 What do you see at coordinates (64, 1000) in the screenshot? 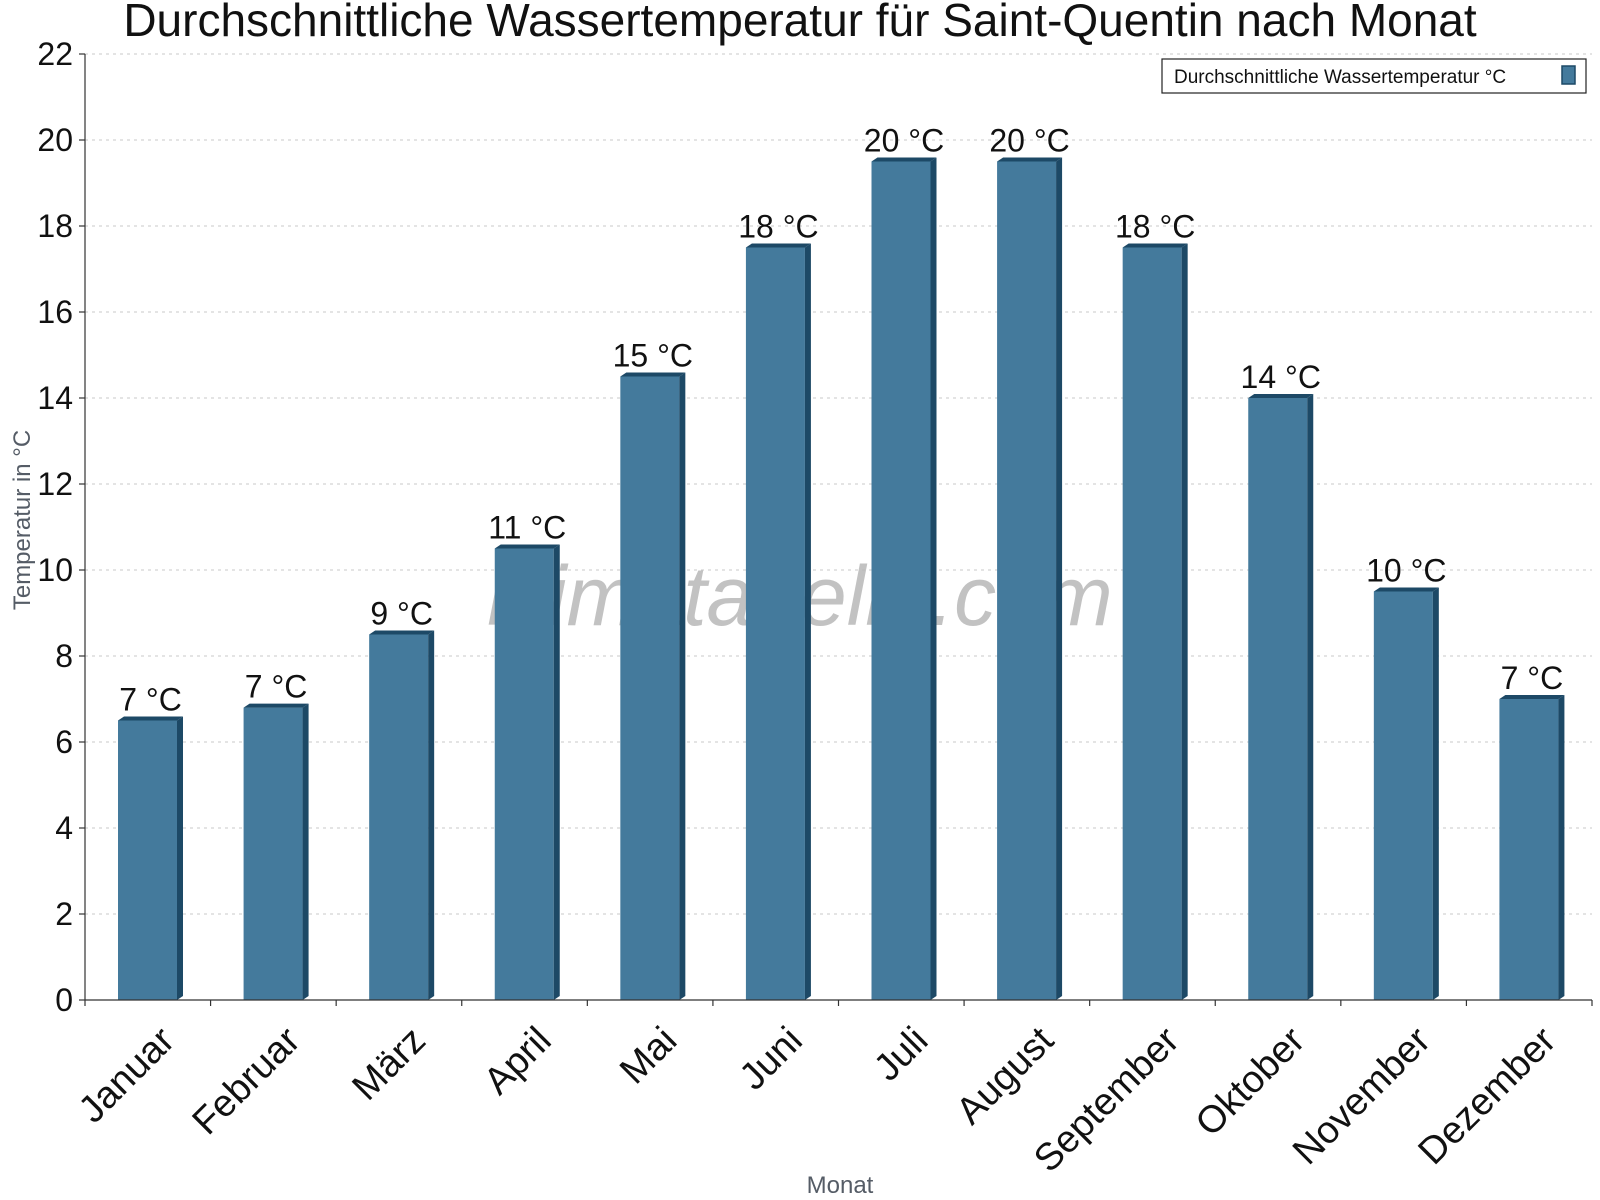
I see `y-tick-label: 0` at bounding box center [64, 1000].